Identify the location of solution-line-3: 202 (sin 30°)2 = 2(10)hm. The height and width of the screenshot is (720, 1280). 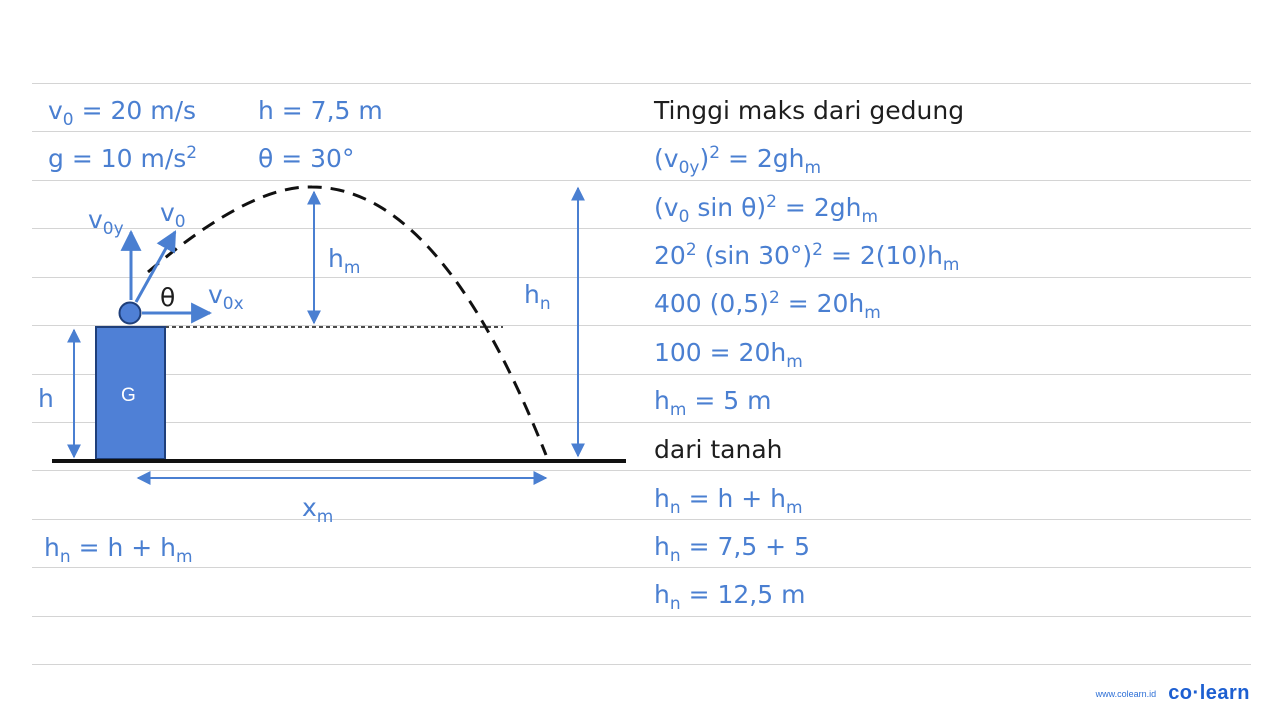
(807, 257).